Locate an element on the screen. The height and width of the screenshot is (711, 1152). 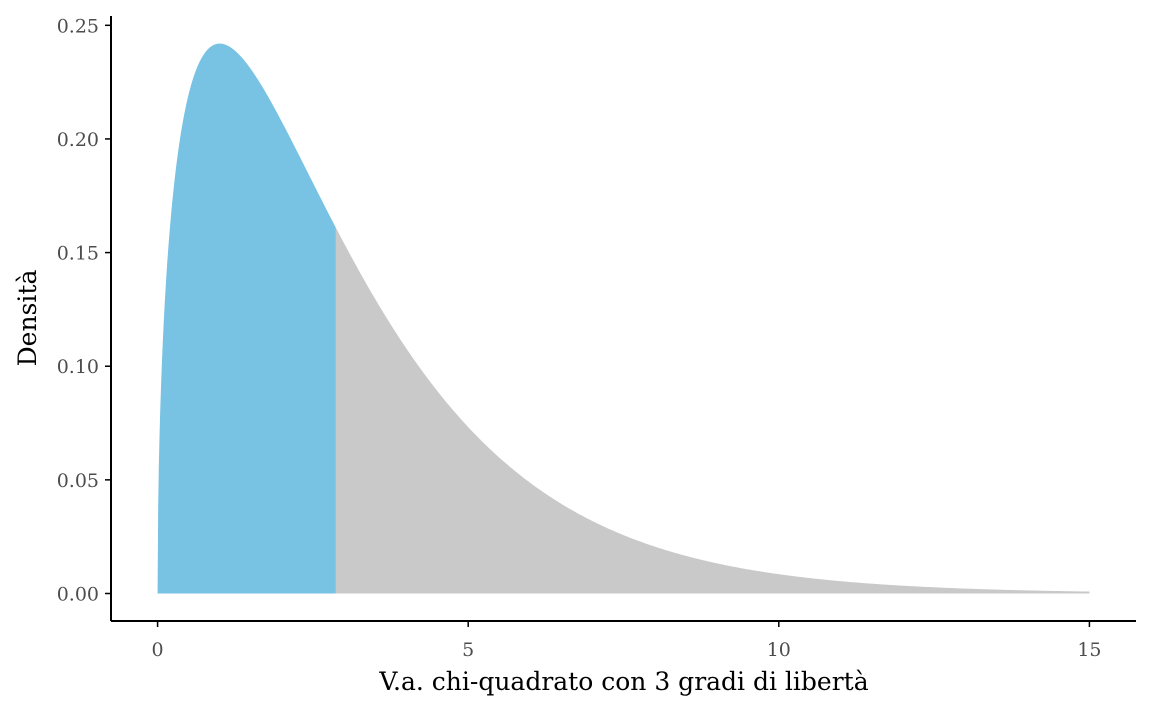
y-tick-label: 0.25 is located at coordinates (78, 26).